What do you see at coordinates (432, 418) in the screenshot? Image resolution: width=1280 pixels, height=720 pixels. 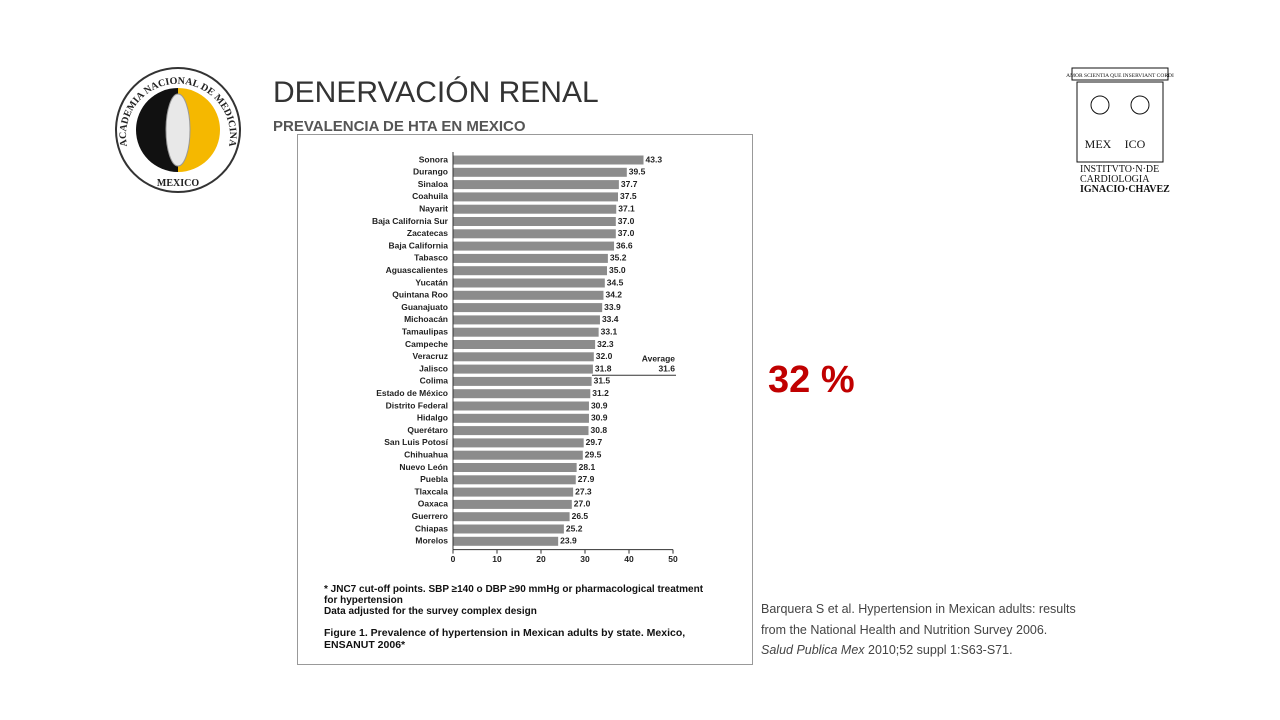 I see `category-label: Hidalgo` at bounding box center [432, 418].